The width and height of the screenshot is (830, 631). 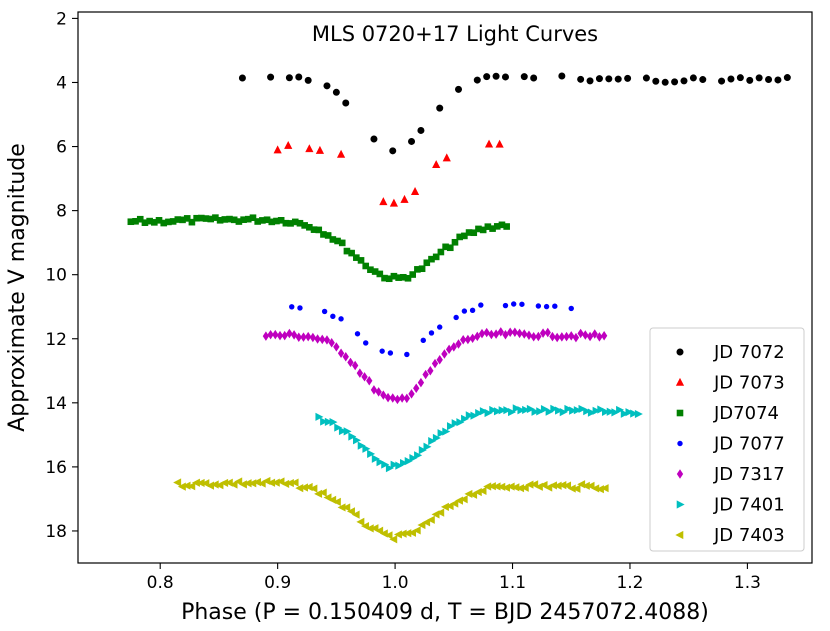 What do you see at coordinates (61, 83) in the screenshot?
I see `y-tick-label: 4` at bounding box center [61, 83].